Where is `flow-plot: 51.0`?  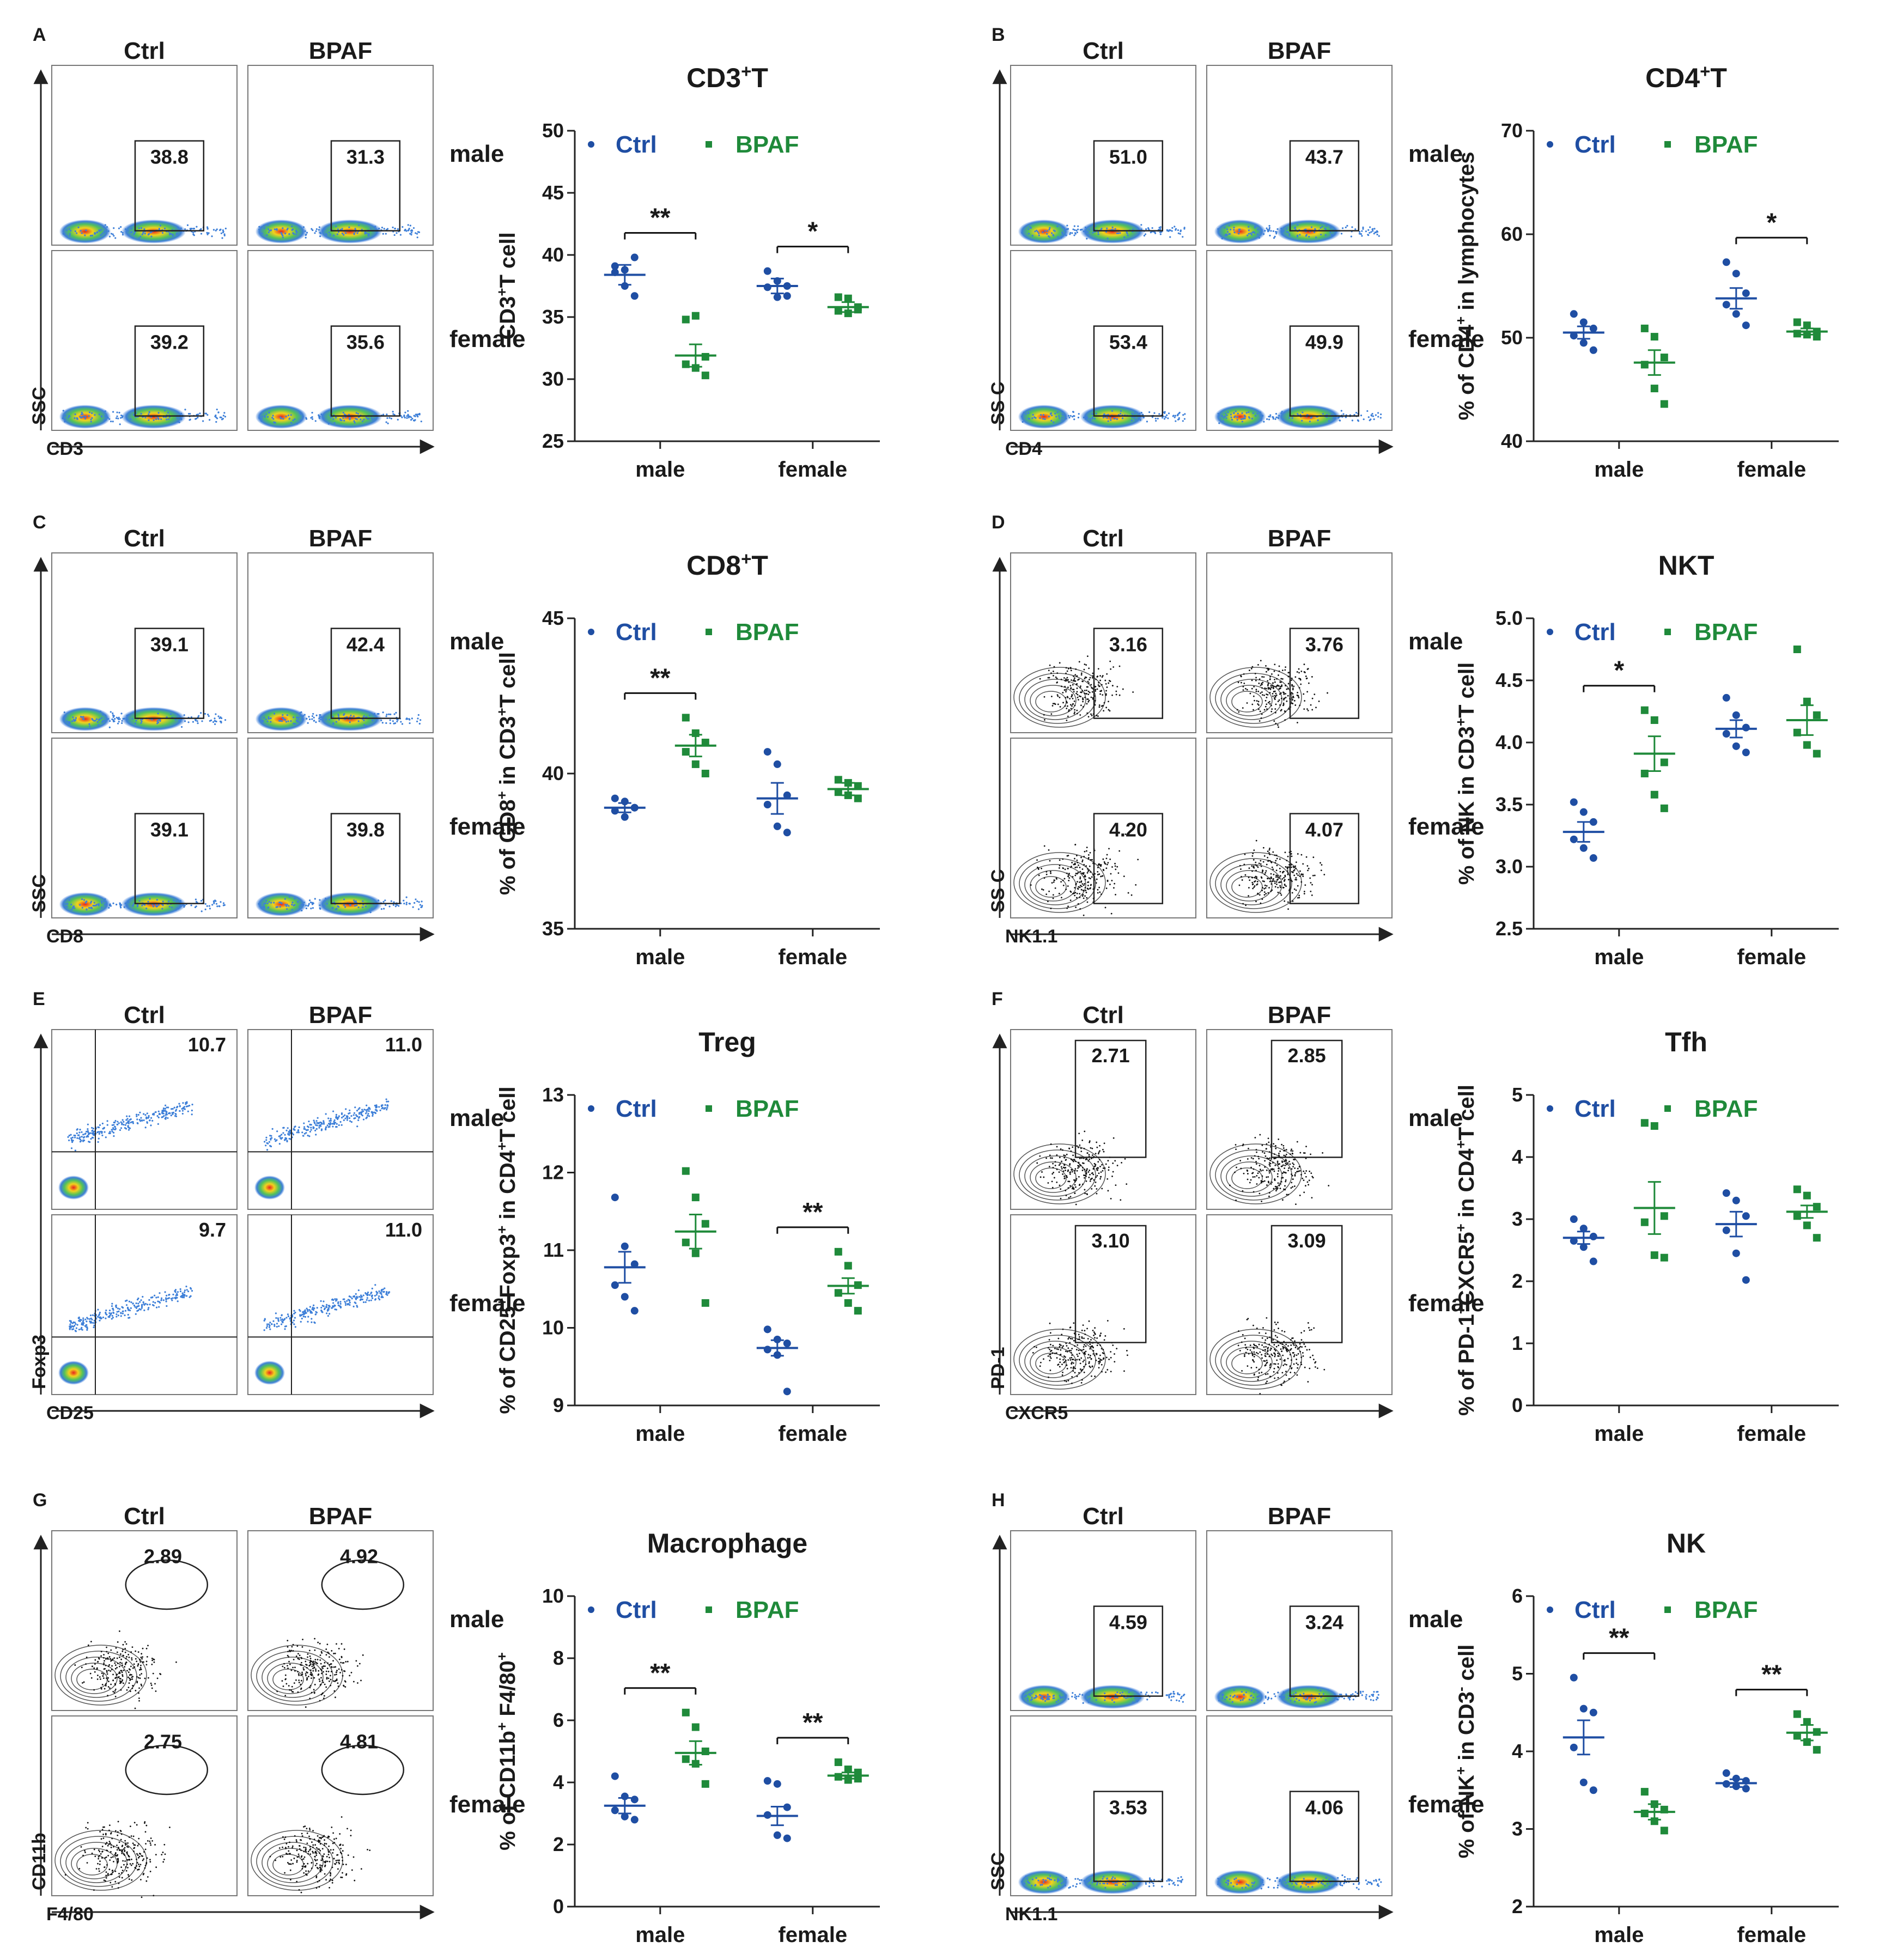
flow-plot: 51.0 is located at coordinates (1103, 155).